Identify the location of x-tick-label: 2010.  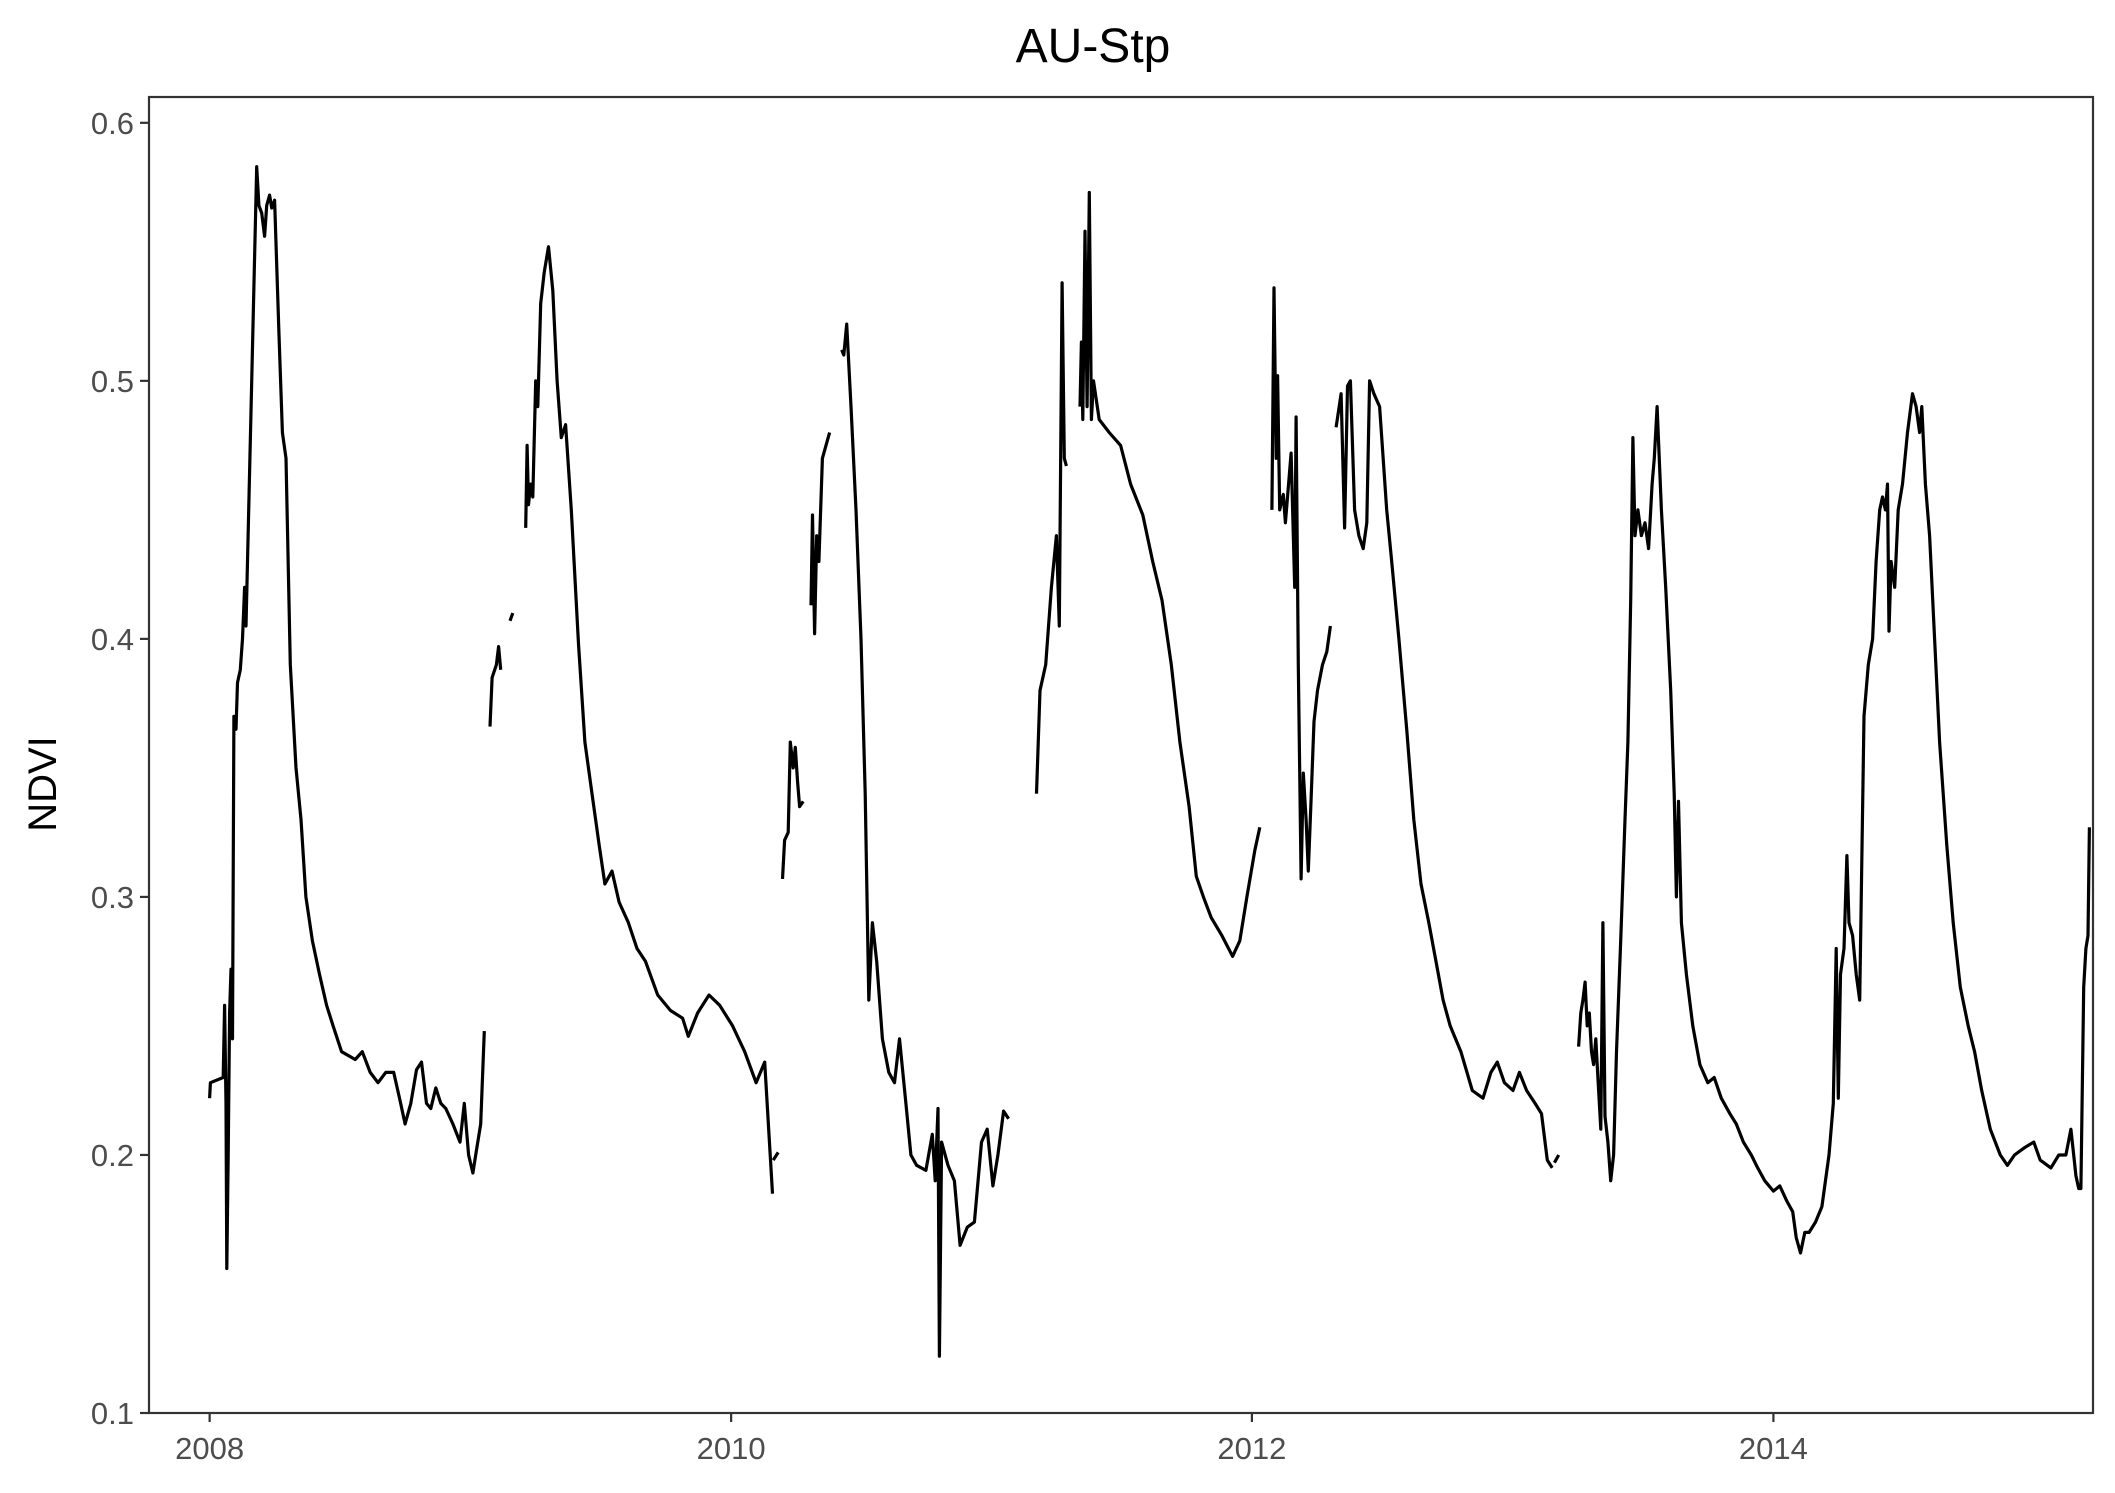
(731, 1448).